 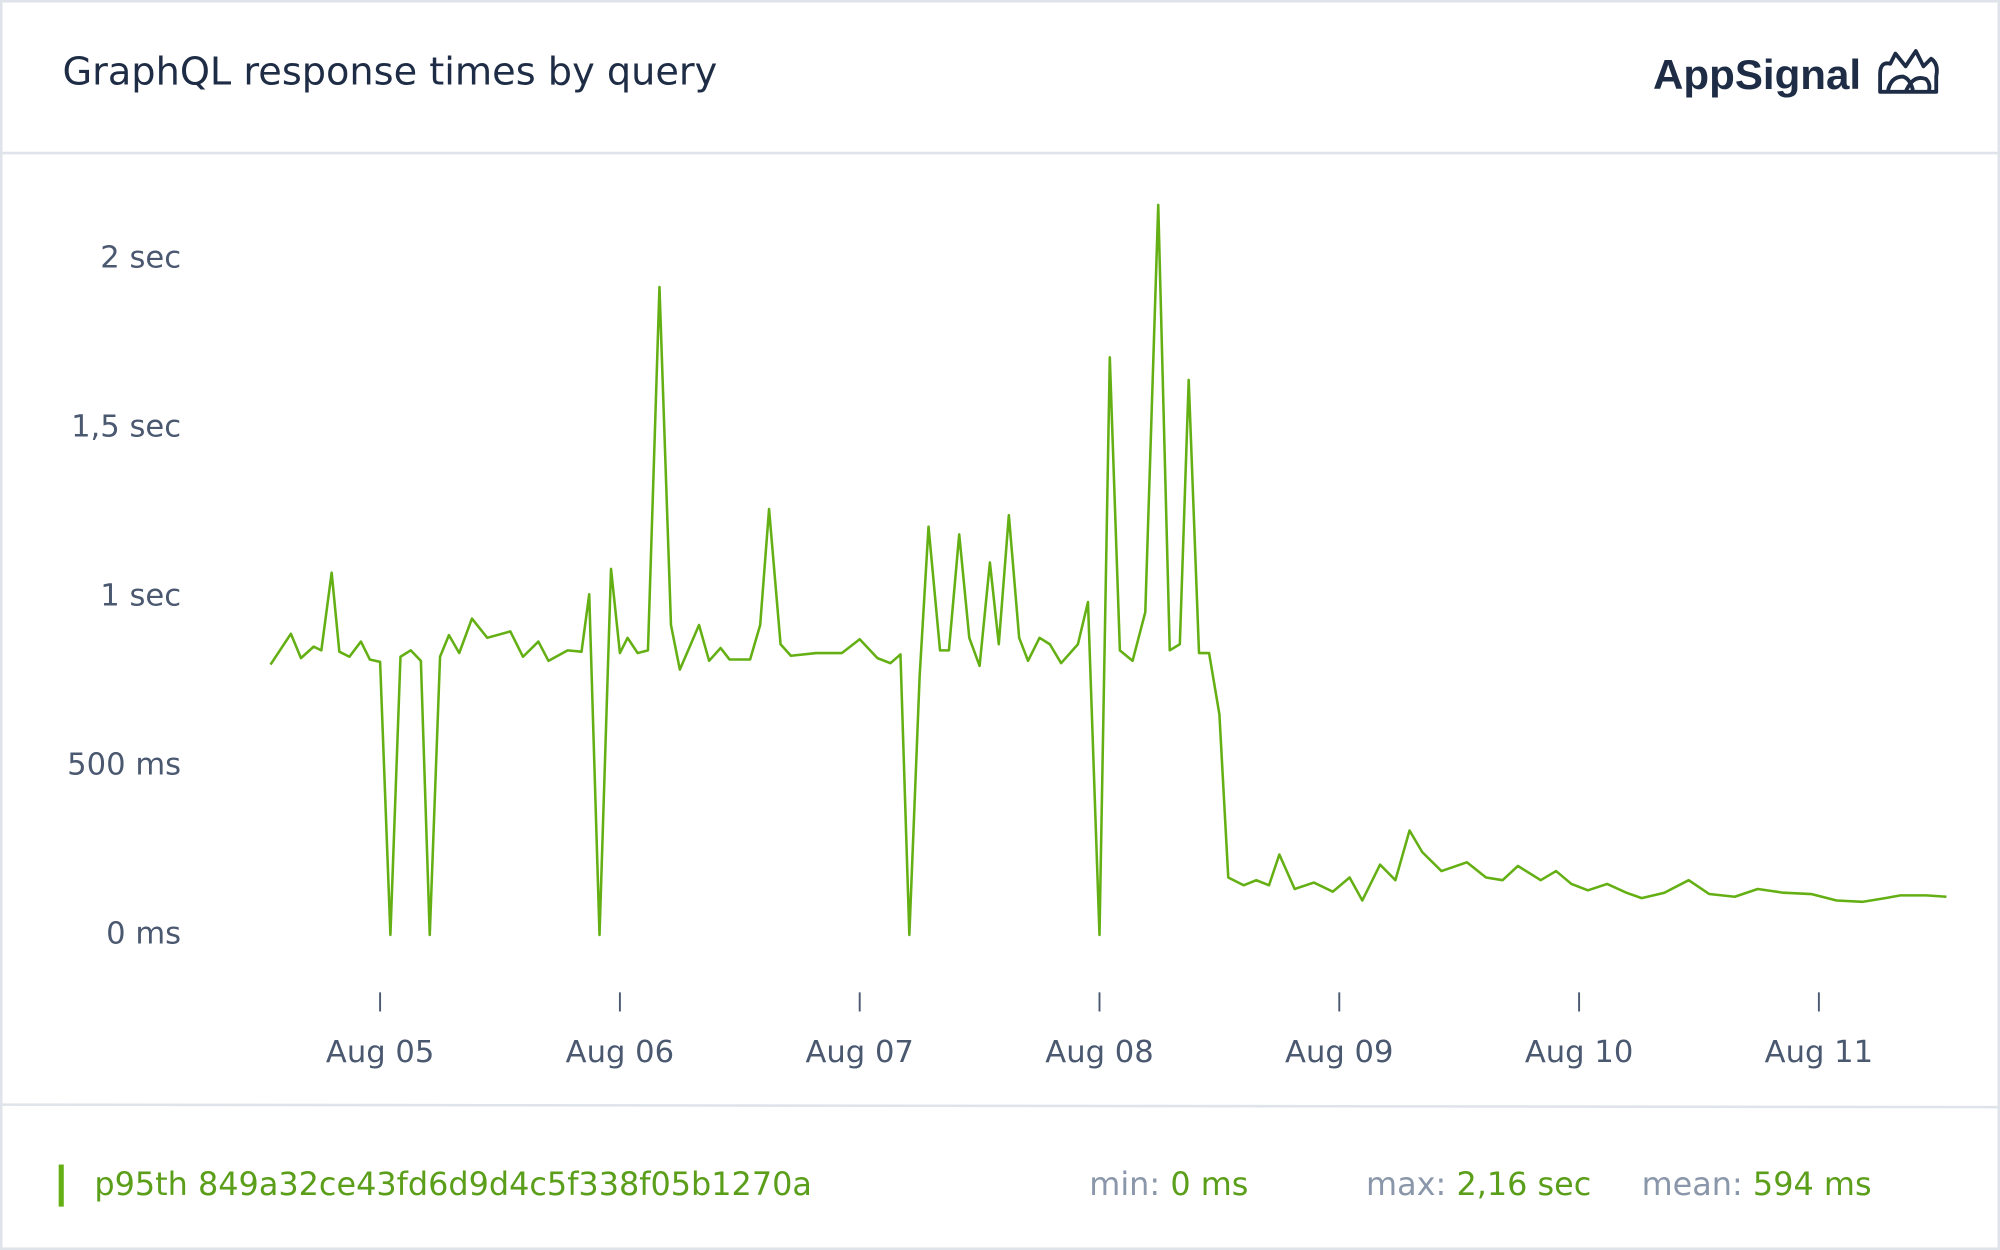 I want to click on y-tick-label: 2 sec, so click(x=140, y=257).